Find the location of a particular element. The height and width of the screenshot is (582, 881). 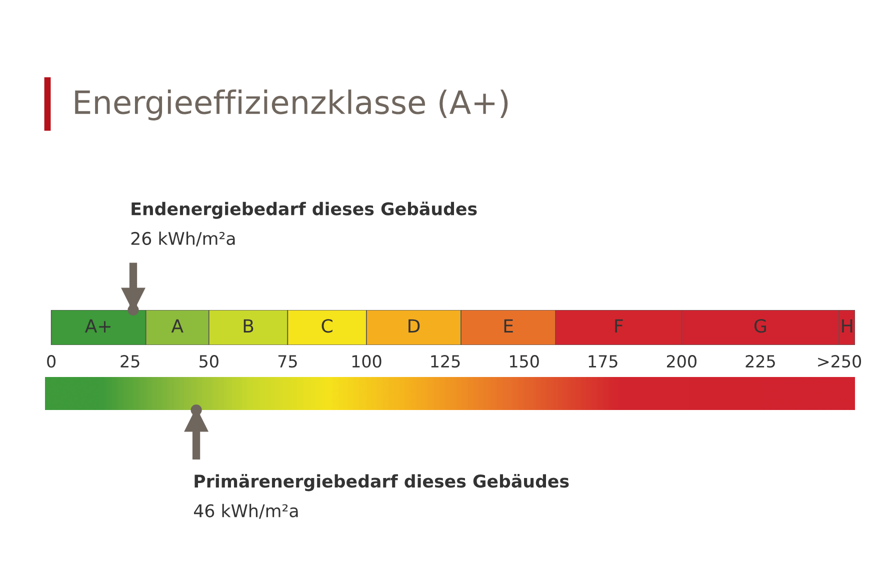

ref-line-label: Primärenergiebedarf dieses Gebäudes 46 kWh/m²a is located at coordinates (381, 496).